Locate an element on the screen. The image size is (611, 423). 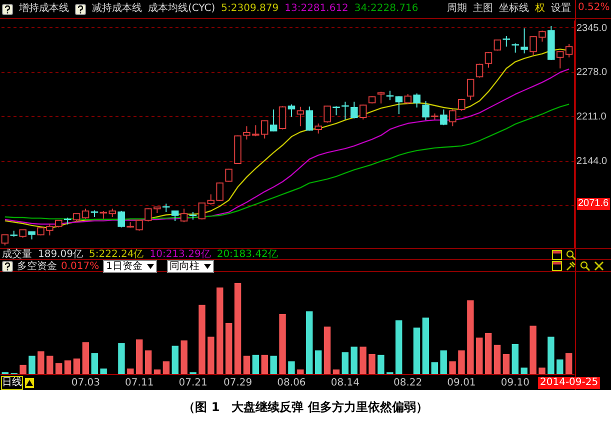
x-tick-label: 08.06 is located at coordinates (291, 383).